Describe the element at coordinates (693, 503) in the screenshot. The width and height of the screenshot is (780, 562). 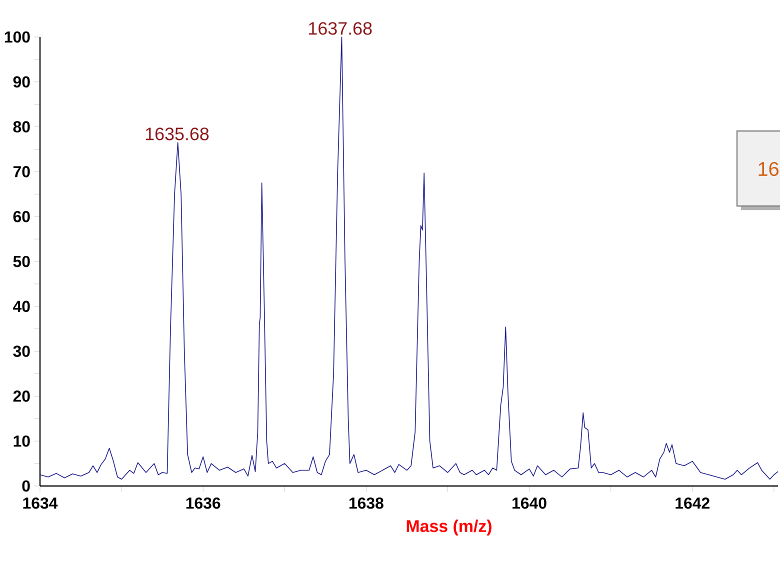
I see `x-tick-label: 1642` at that location.